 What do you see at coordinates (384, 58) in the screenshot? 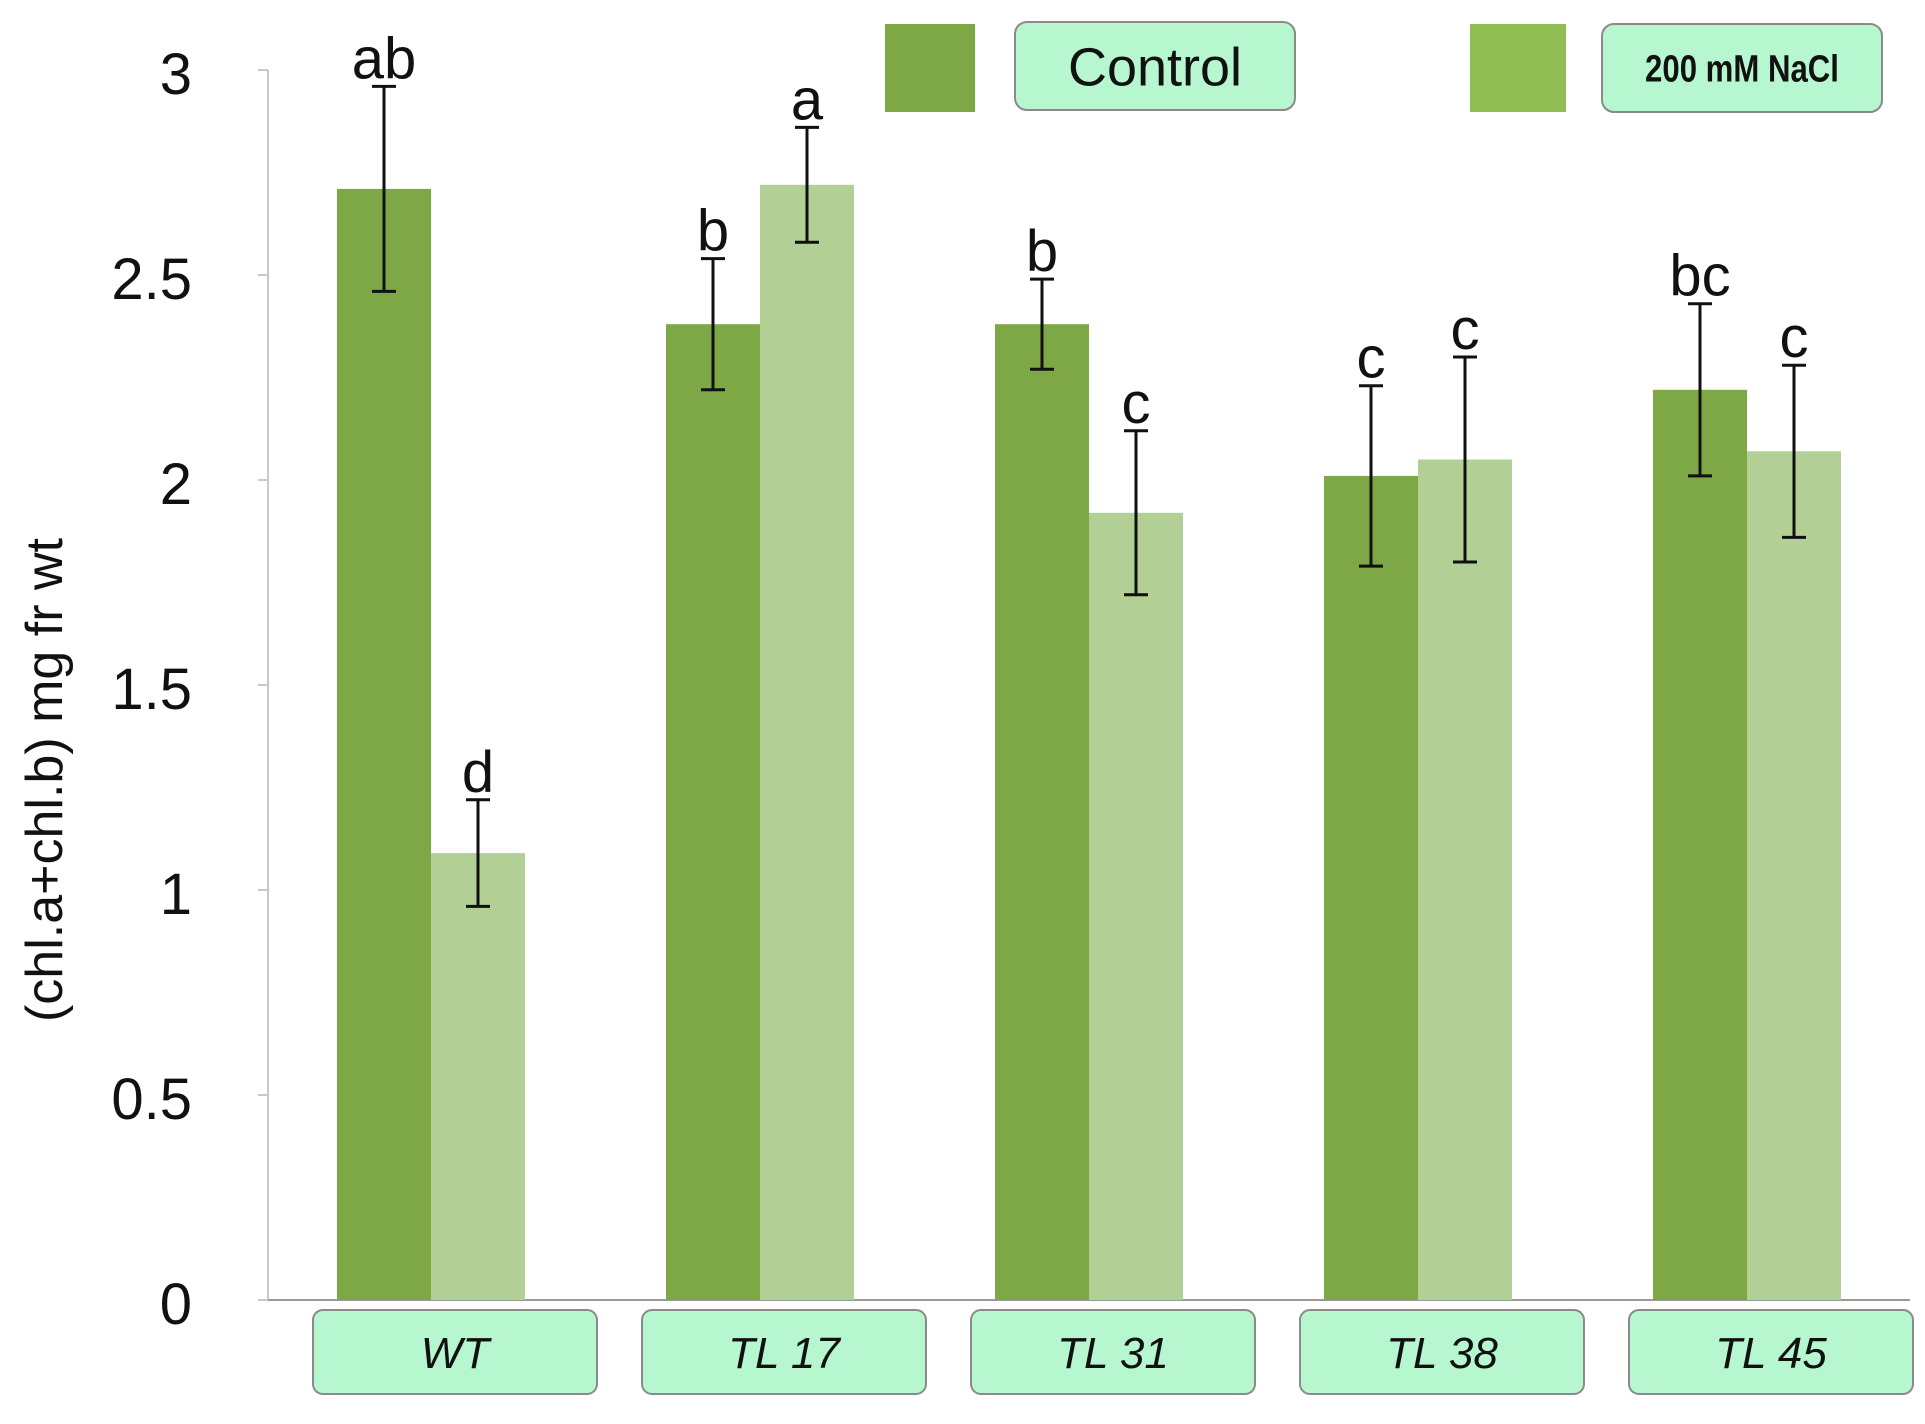
I see `significance-letter: ab` at bounding box center [384, 58].